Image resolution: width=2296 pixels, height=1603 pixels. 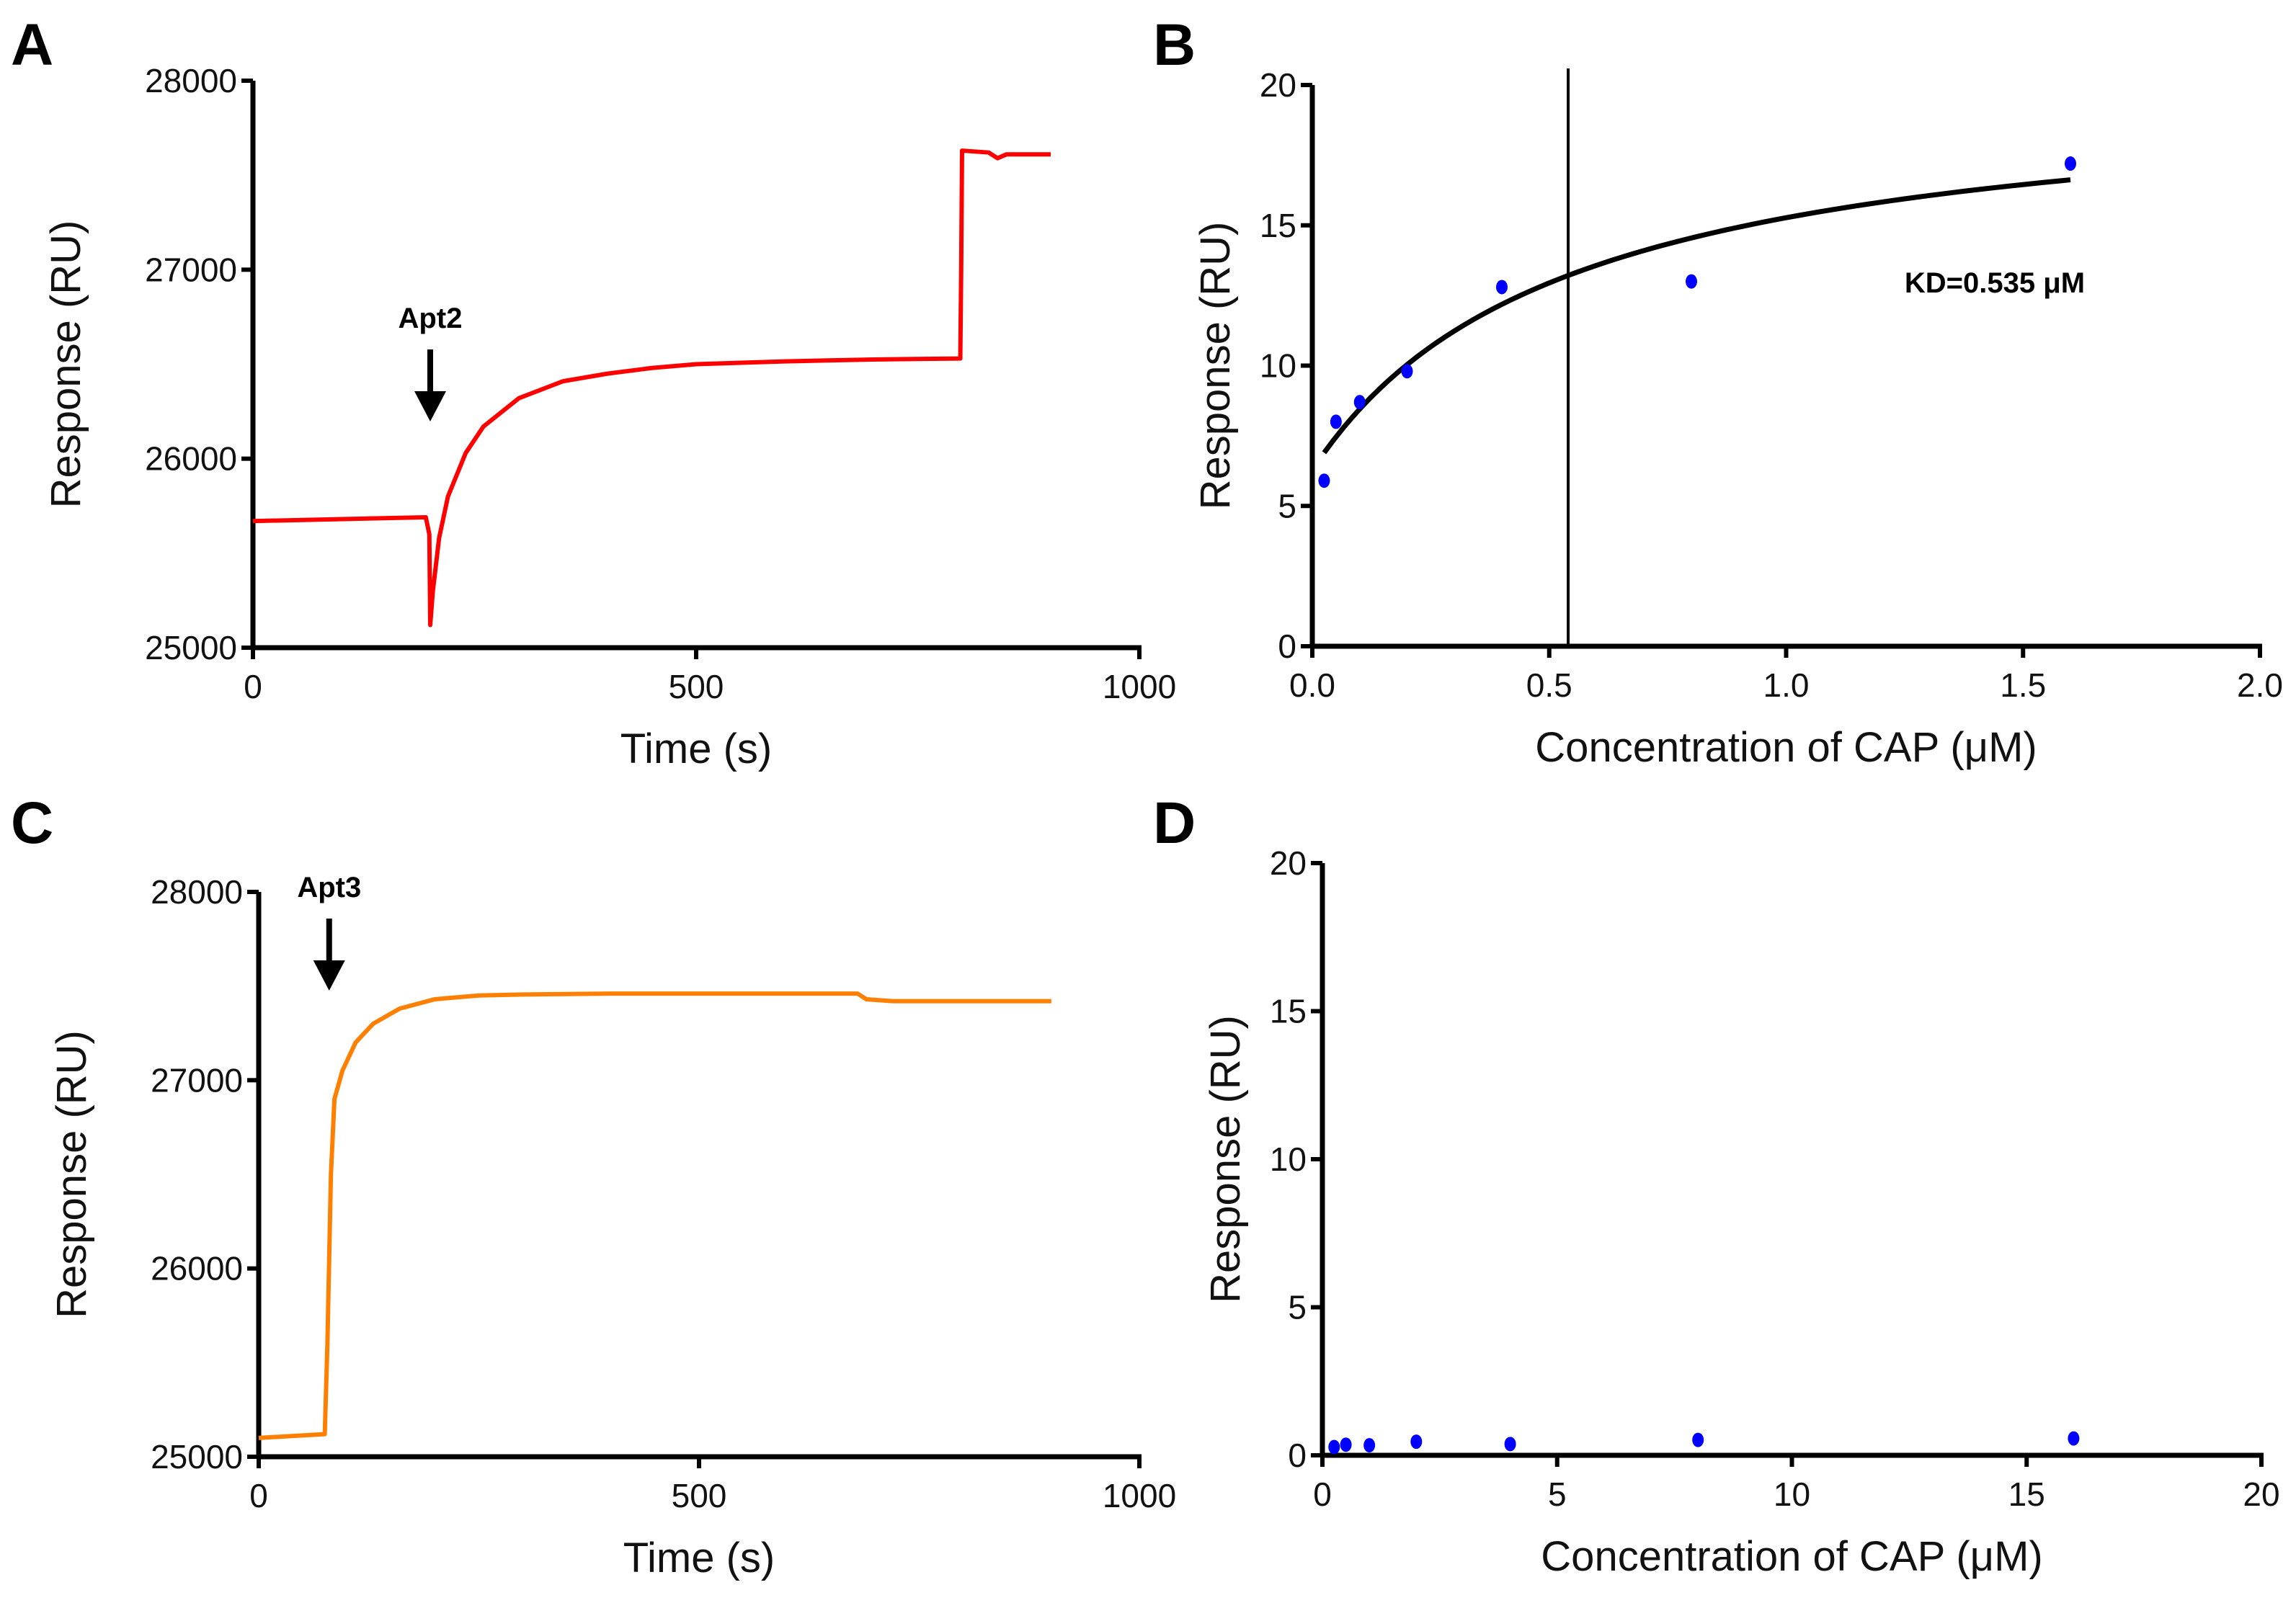 I want to click on panel-label: B, so click(x=1174, y=45).